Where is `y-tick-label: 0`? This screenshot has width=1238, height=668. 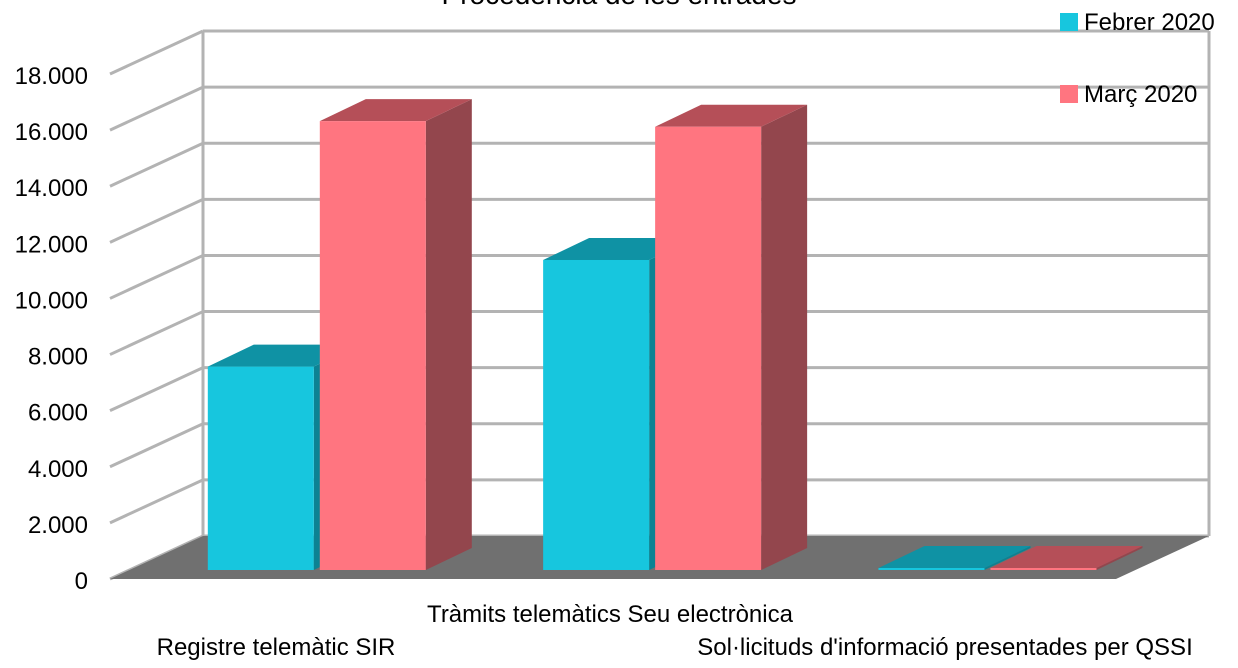 y-tick-label: 0 is located at coordinates (81, 581).